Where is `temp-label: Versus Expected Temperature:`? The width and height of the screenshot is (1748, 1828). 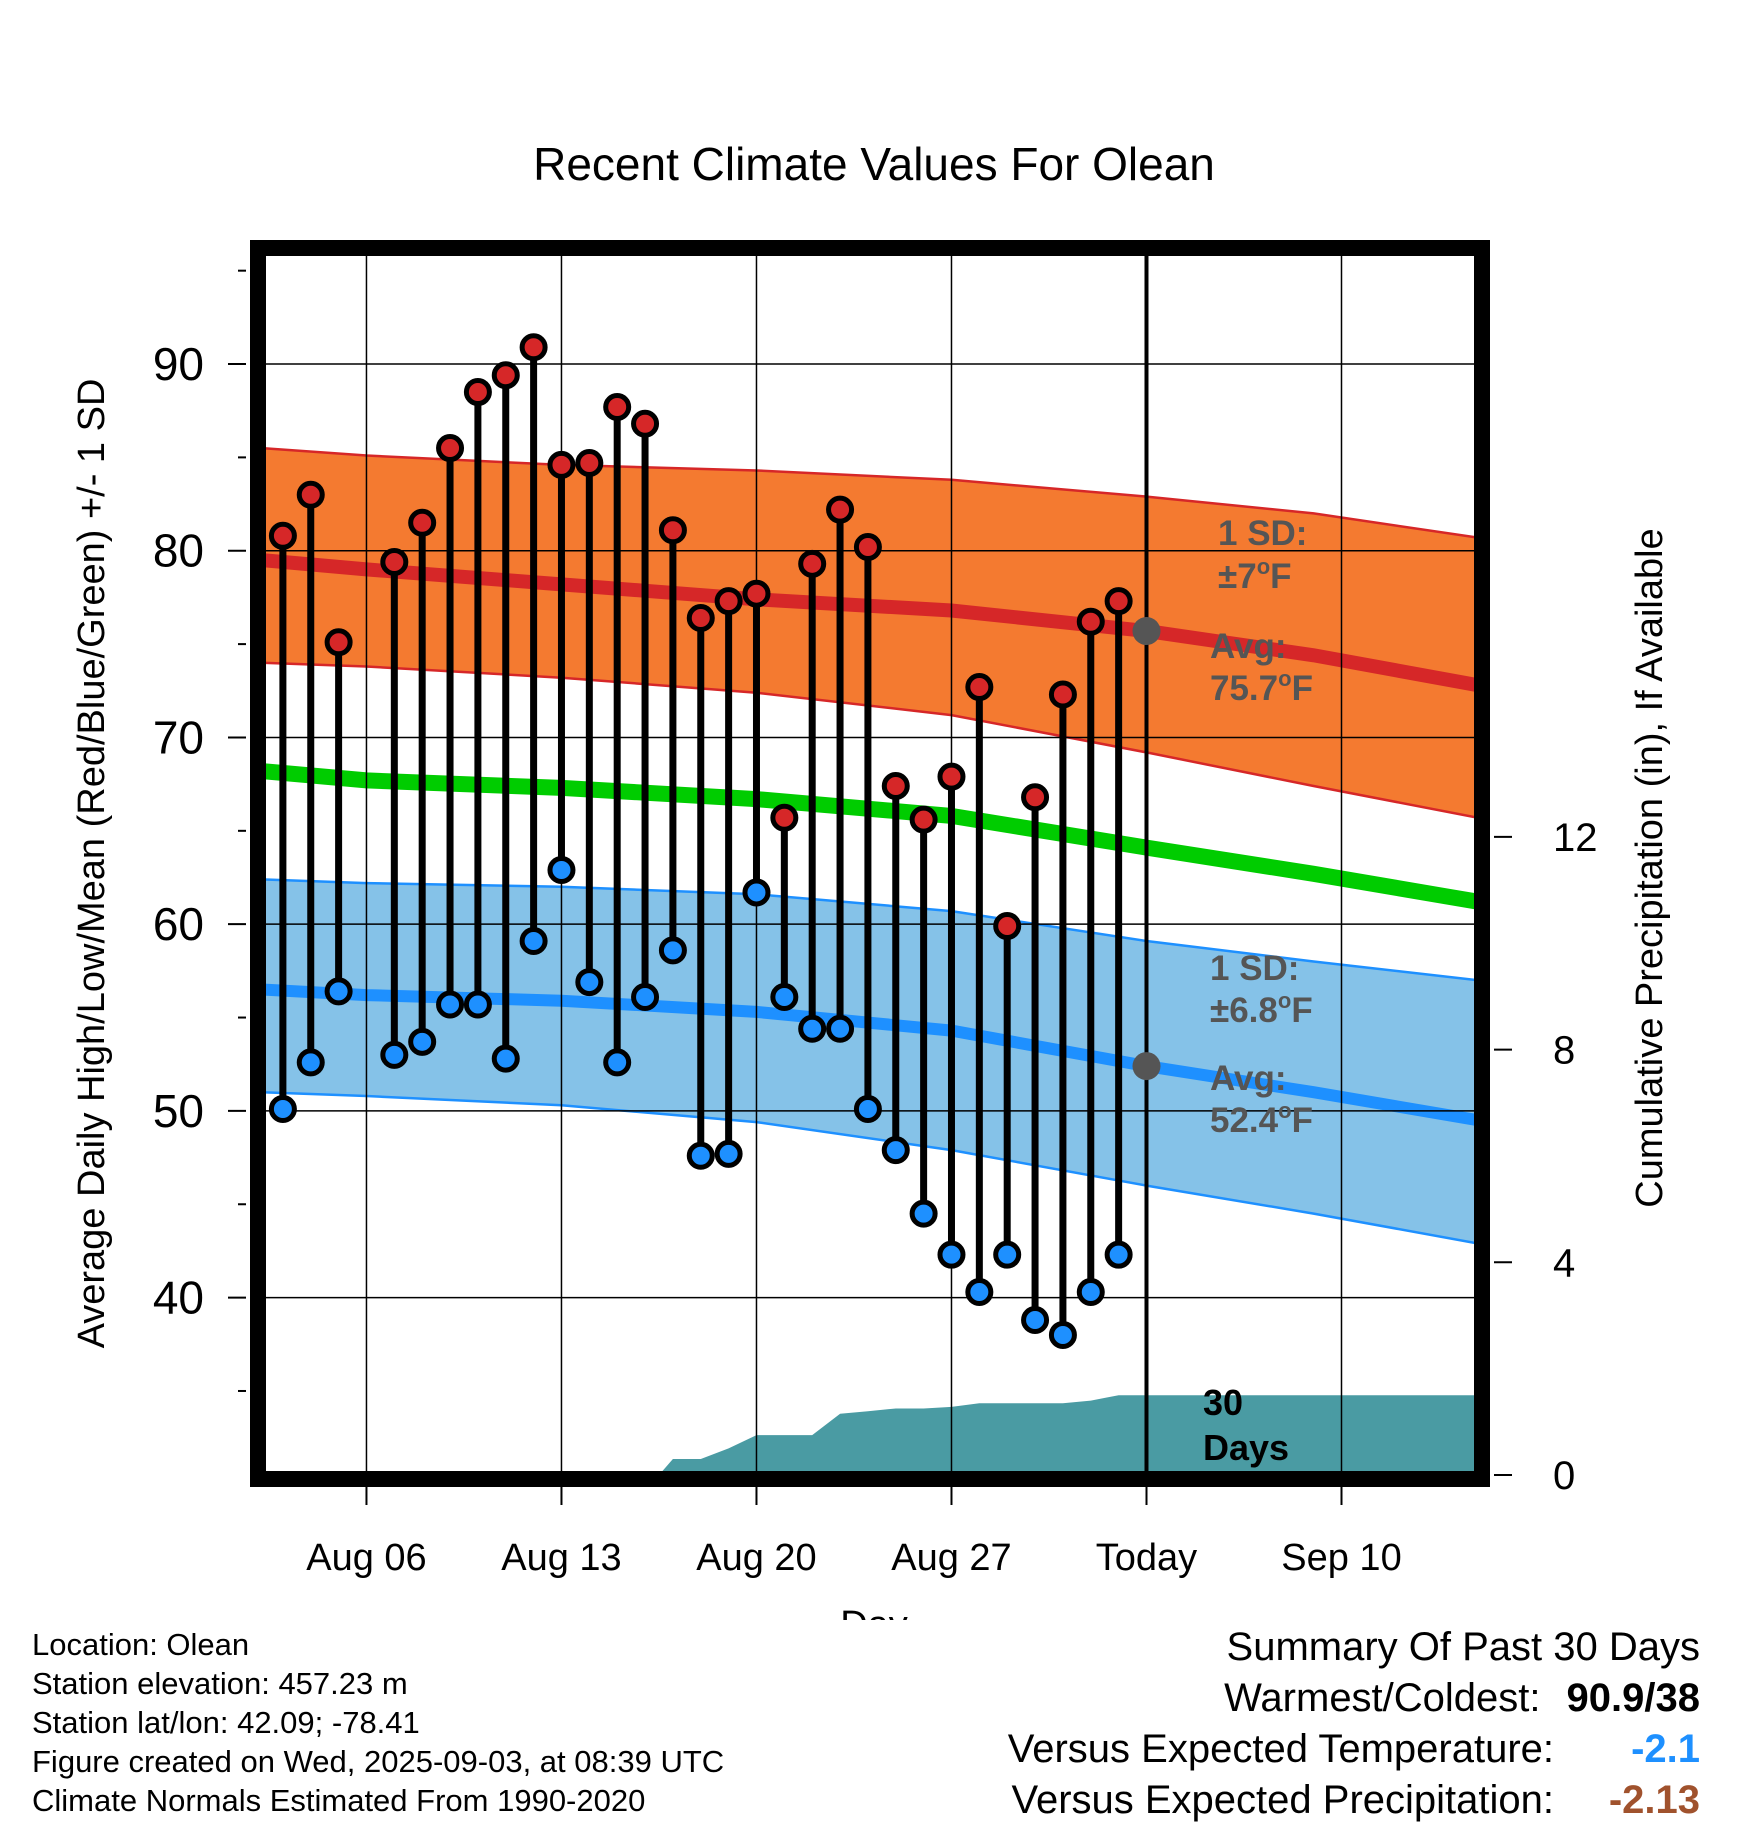
temp-label: Versus Expected Temperature: is located at coordinates (1280, 1749).